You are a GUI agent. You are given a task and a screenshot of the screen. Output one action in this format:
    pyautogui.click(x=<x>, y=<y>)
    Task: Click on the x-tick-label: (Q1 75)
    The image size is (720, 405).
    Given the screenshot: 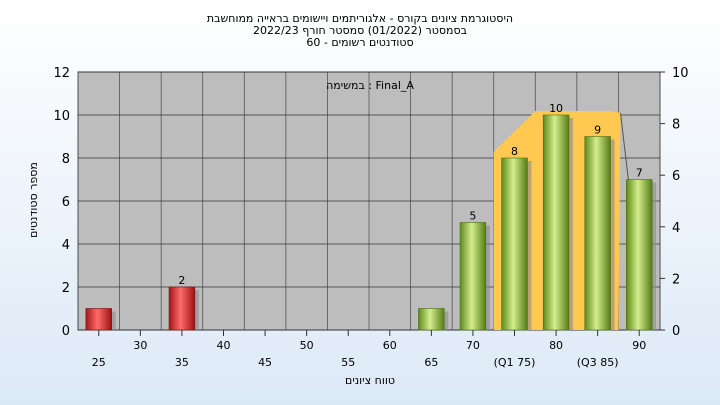 What is the action you would take?
    pyautogui.click(x=515, y=362)
    